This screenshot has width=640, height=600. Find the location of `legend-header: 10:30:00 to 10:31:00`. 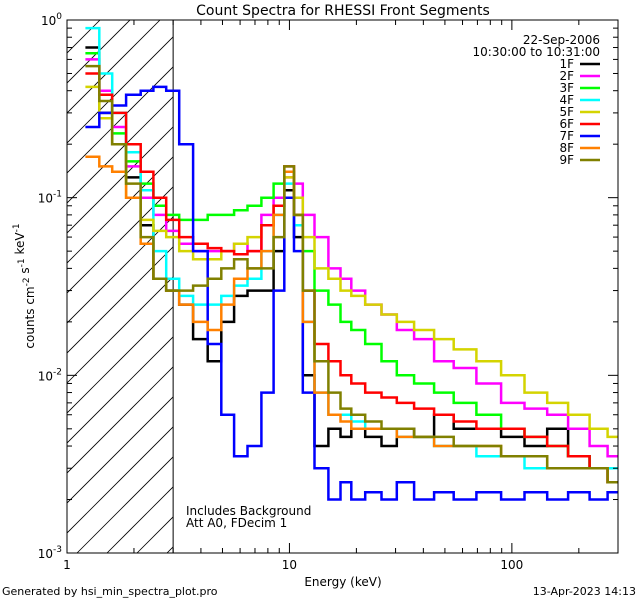

legend-header: 10:30:00 to 10:31:00 is located at coordinates (536, 52).